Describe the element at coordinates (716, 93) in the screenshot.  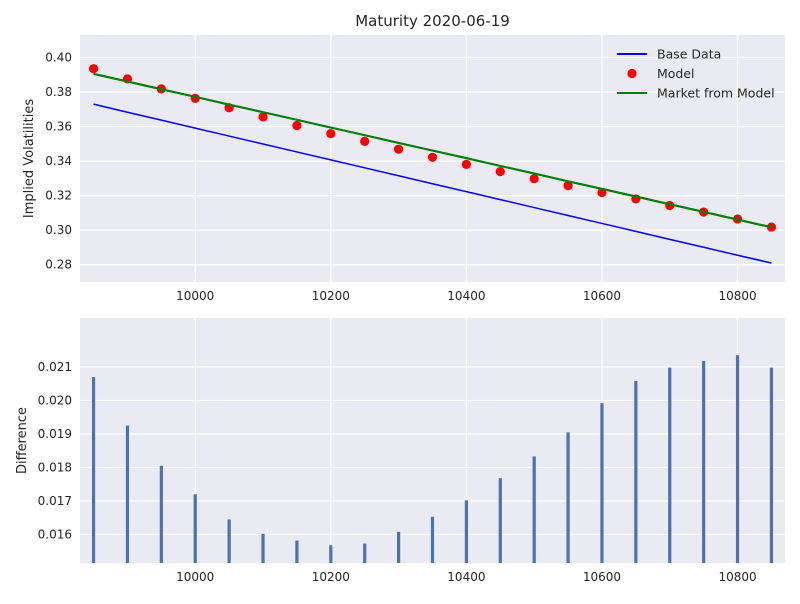
I see `legend-entry-label: Market from Model` at that location.